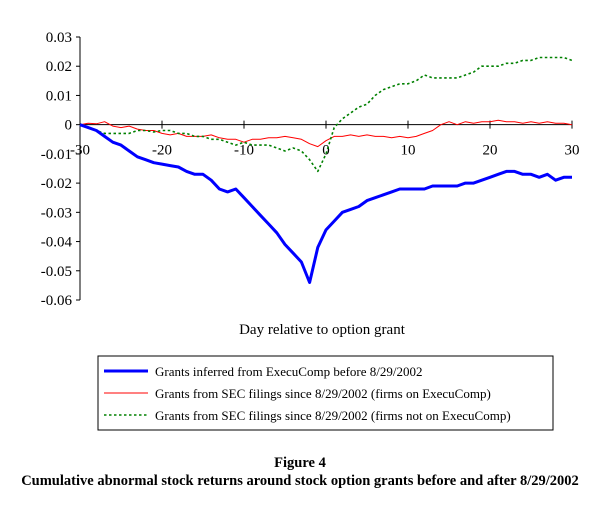 Image resolution: width=600 pixels, height=515 pixels. What do you see at coordinates (408, 151) in the screenshot?
I see `x-tick-label: 10` at bounding box center [408, 151].